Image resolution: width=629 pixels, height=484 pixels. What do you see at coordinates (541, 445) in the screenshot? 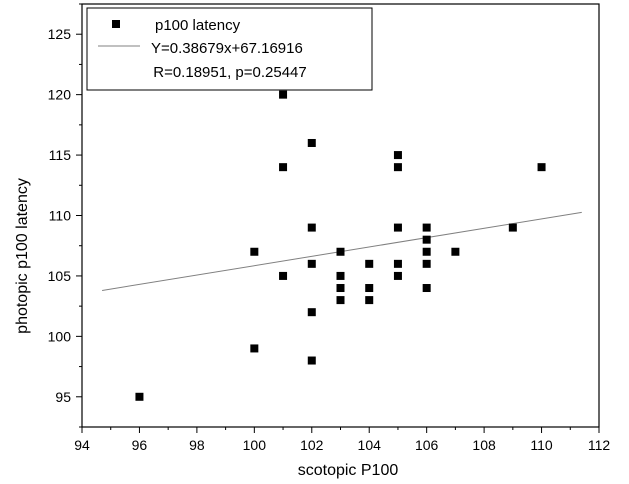
I see `x-tick-label: 110` at bounding box center [541, 445].